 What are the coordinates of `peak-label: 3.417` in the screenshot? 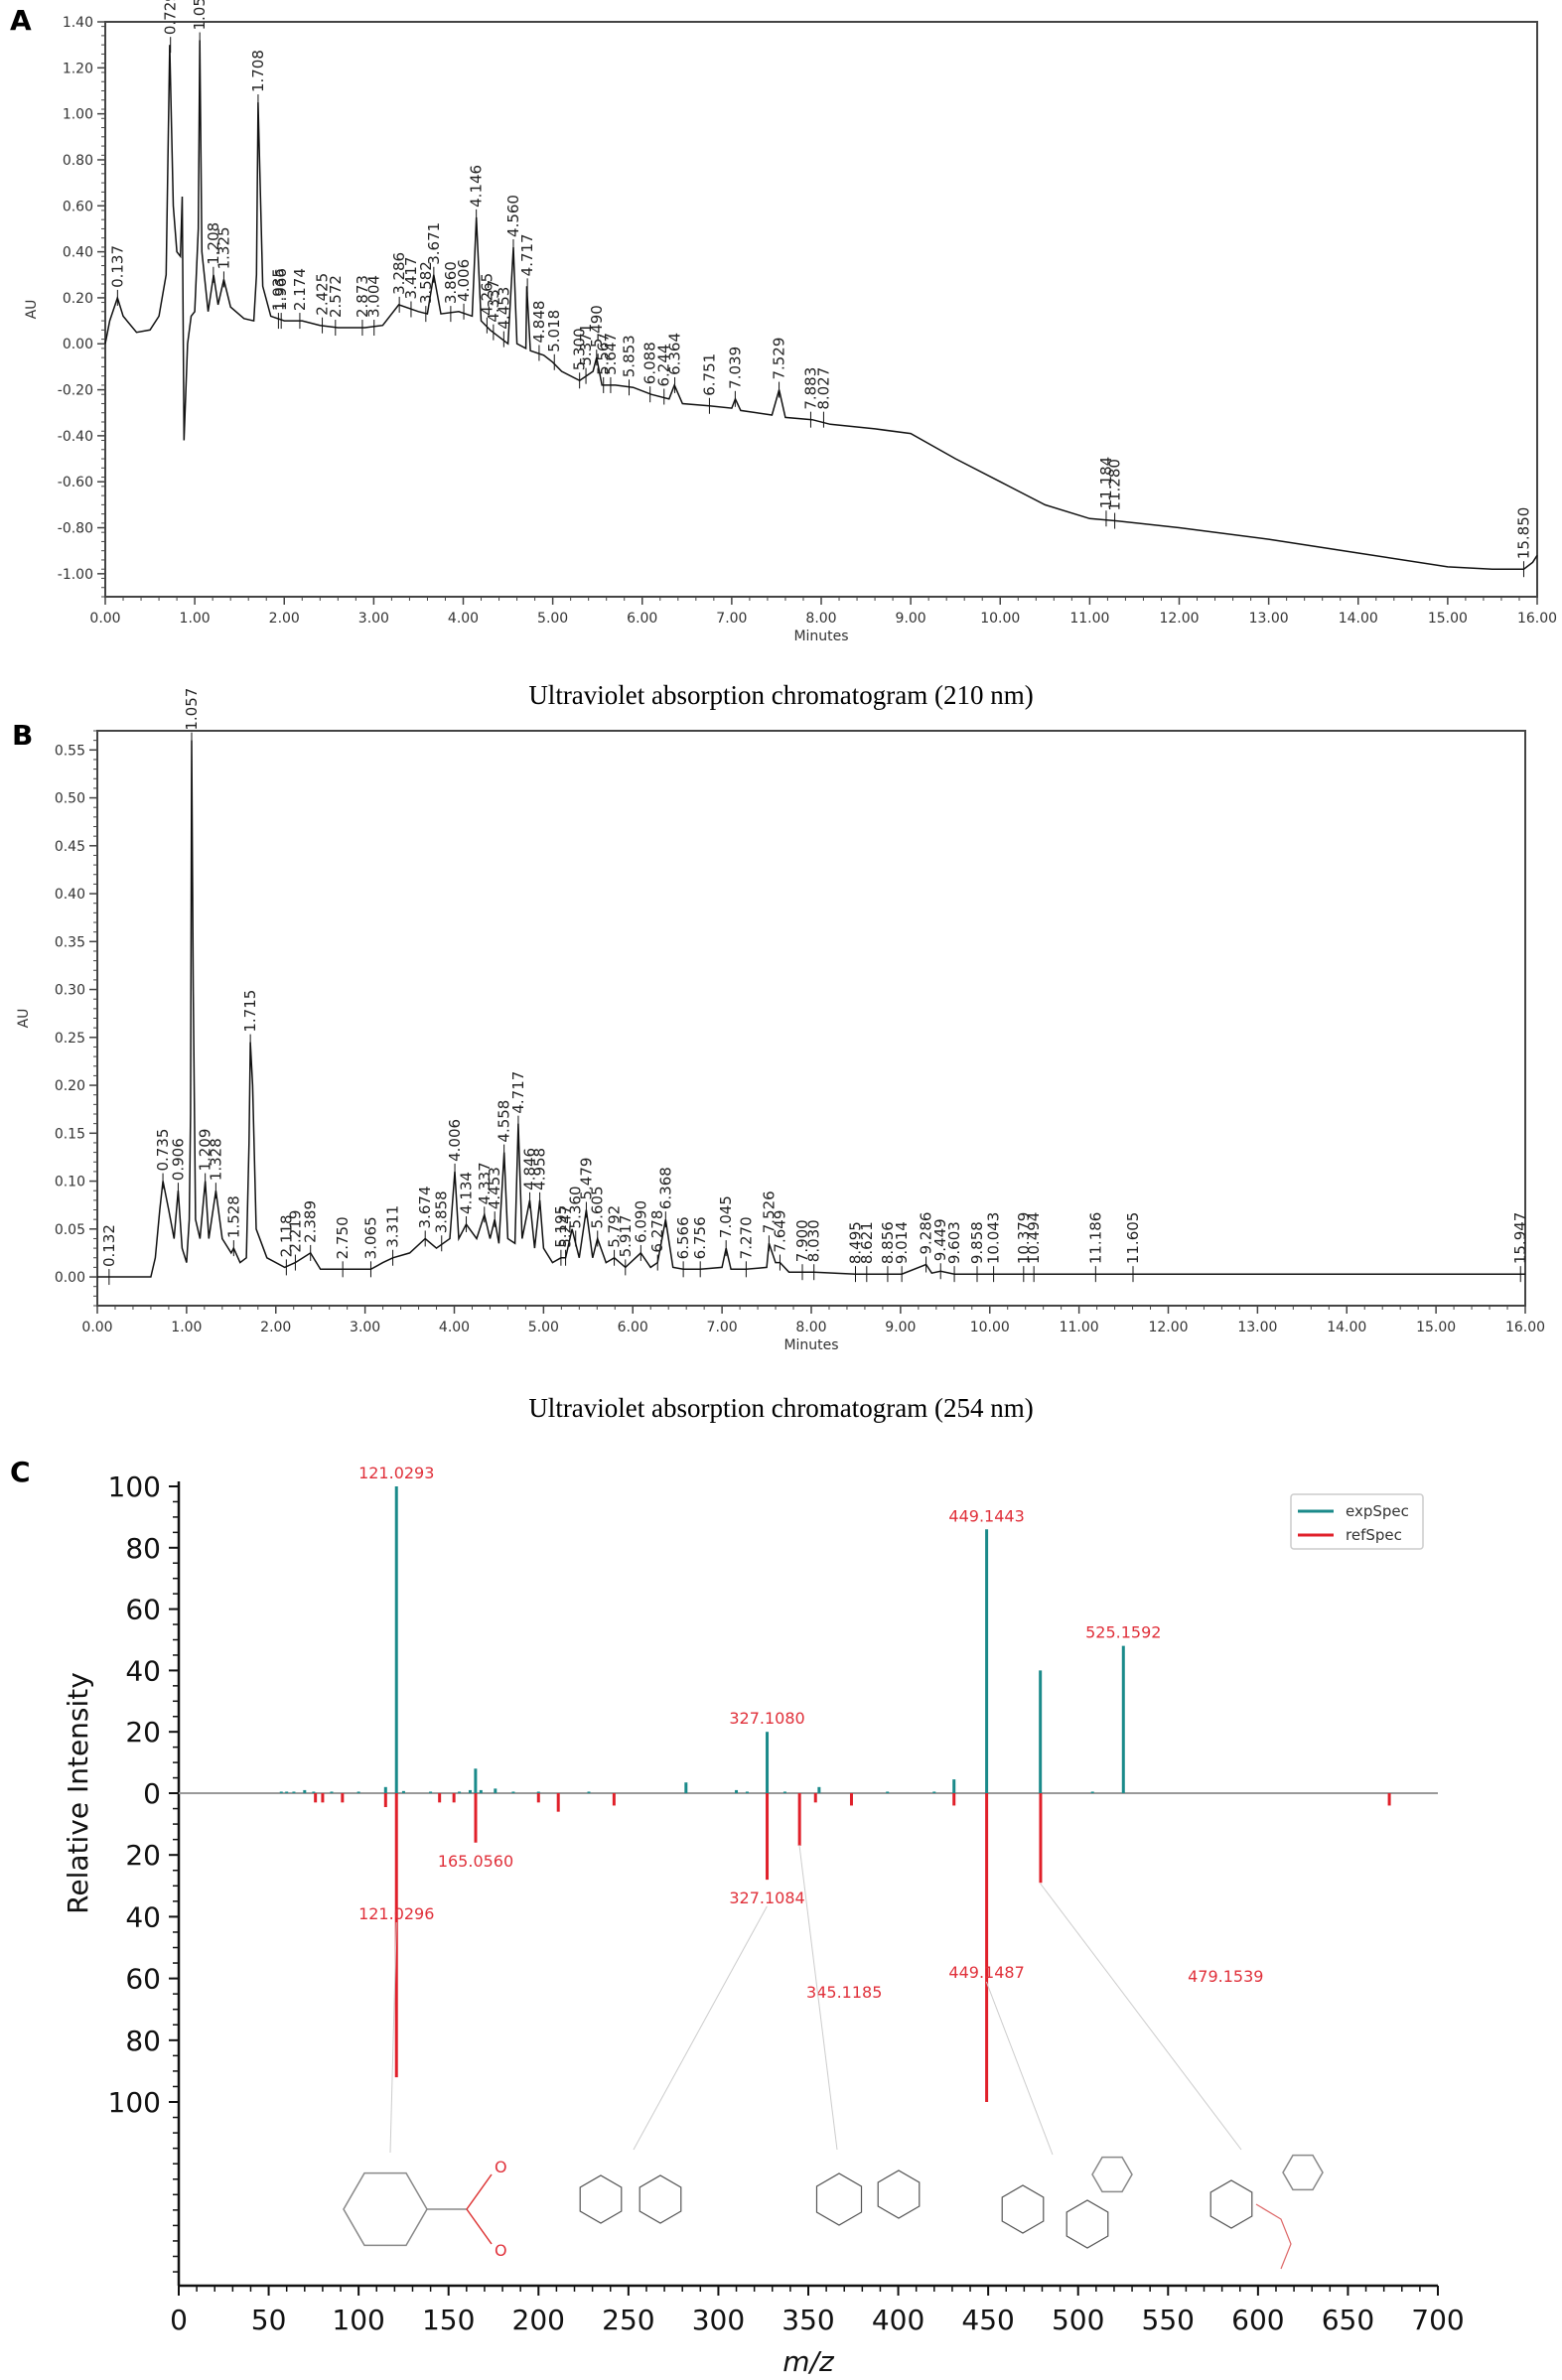 It's located at (411, 278).